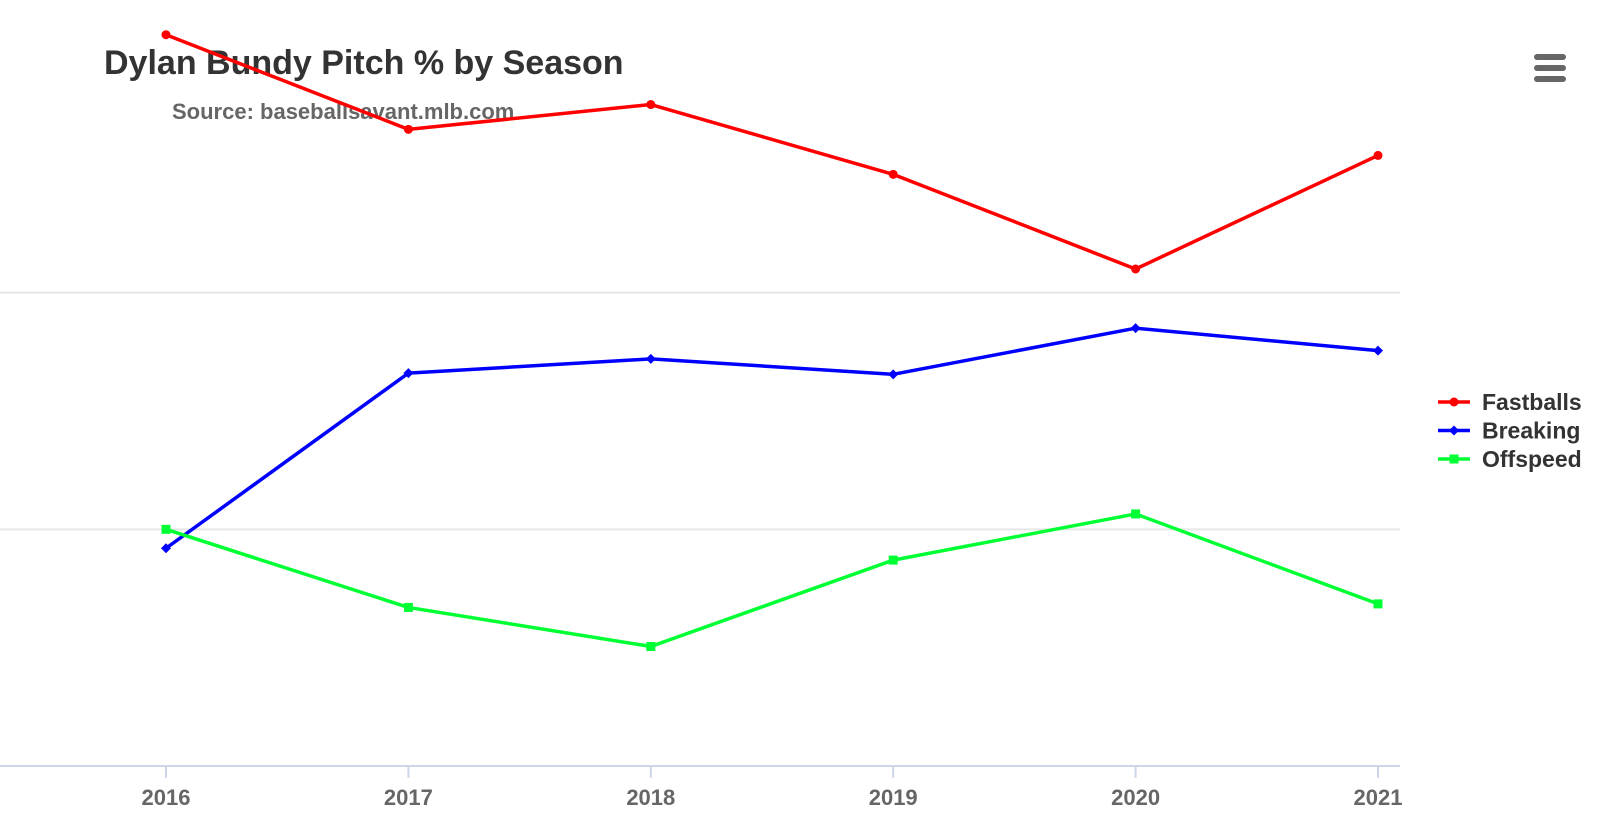 The image size is (1624, 820). Describe the element at coordinates (650, 797) in the screenshot. I see `x-tick-label: 2018` at that location.